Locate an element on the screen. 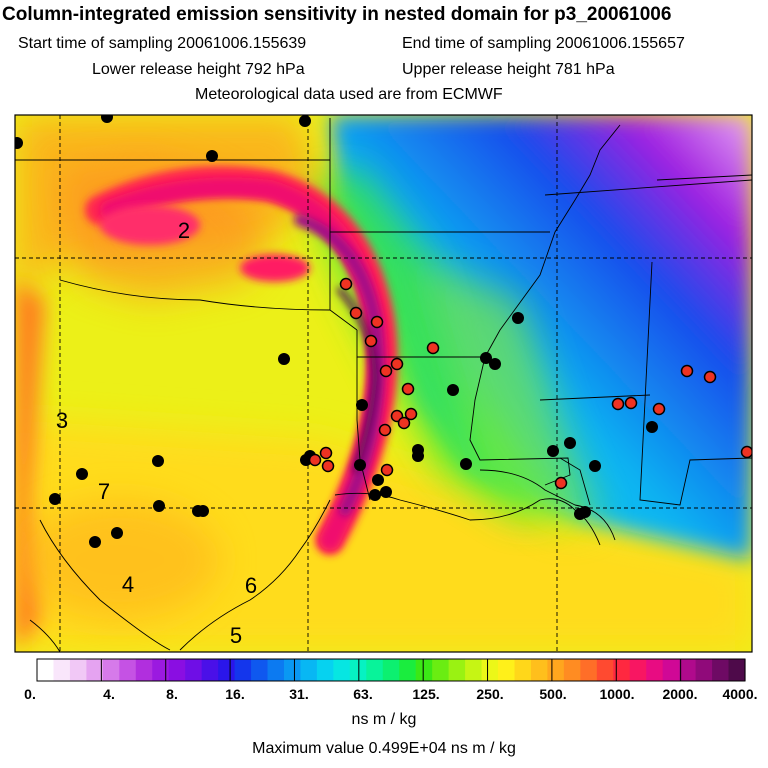 Image resolution: width=768 pixels, height=768 pixels. lower-release-text: Lower release height 792 hPa is located at coordinates (198, 69).